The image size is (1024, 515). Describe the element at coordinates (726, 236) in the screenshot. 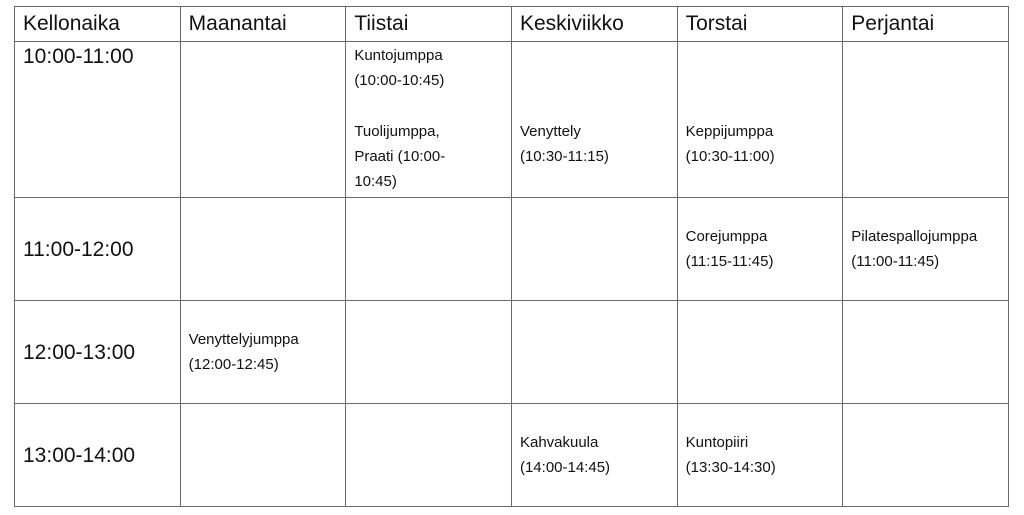

I see `class-name: Corejumppa` at that location.